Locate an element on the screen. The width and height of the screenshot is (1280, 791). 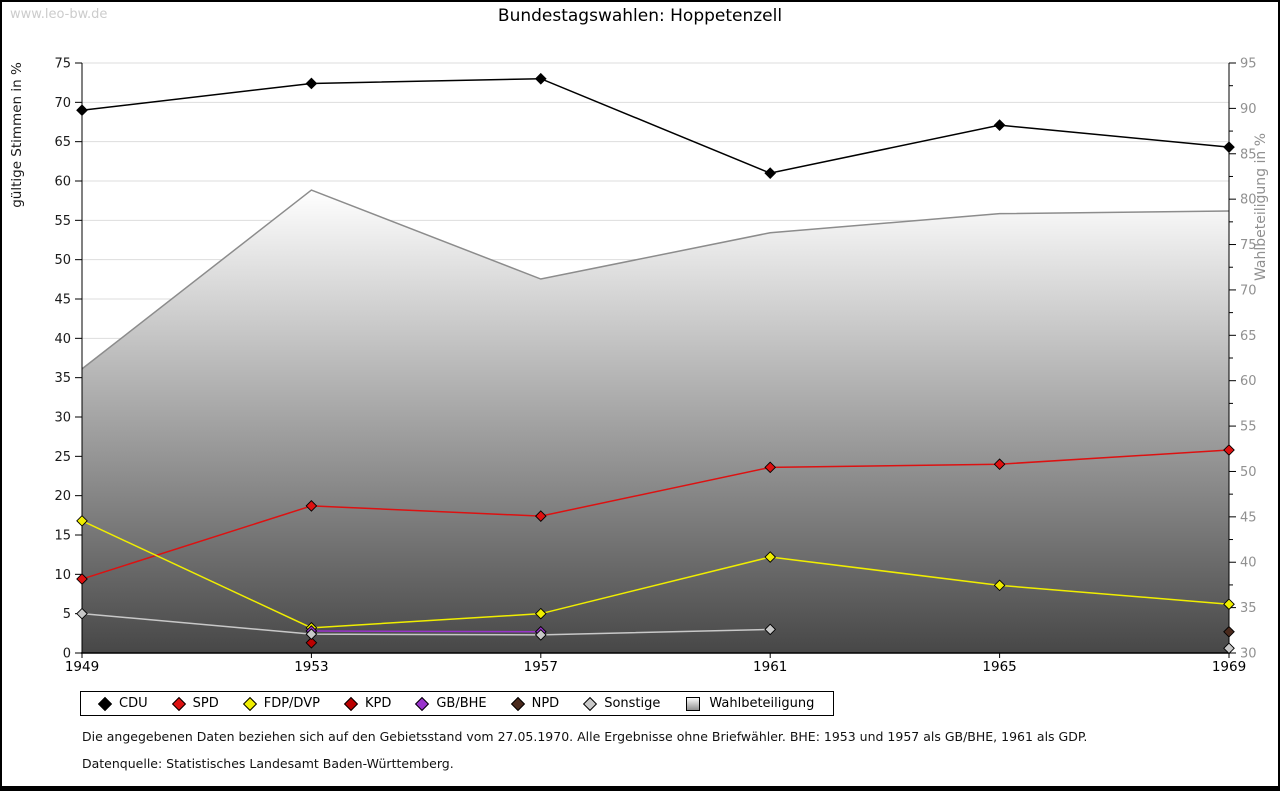
legend-label: Sonstige is located at coordinates (632, 703).